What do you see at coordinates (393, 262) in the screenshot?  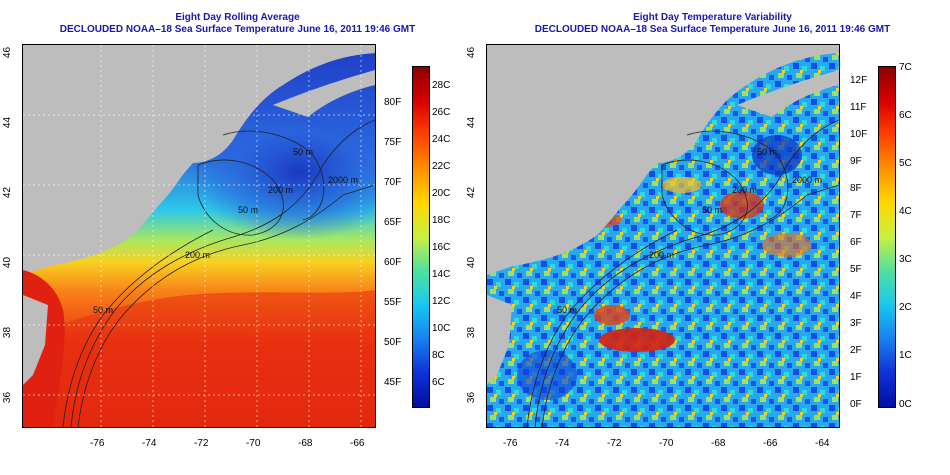 I see `cb-f-60: 60F` at bounding box center [393, 262].